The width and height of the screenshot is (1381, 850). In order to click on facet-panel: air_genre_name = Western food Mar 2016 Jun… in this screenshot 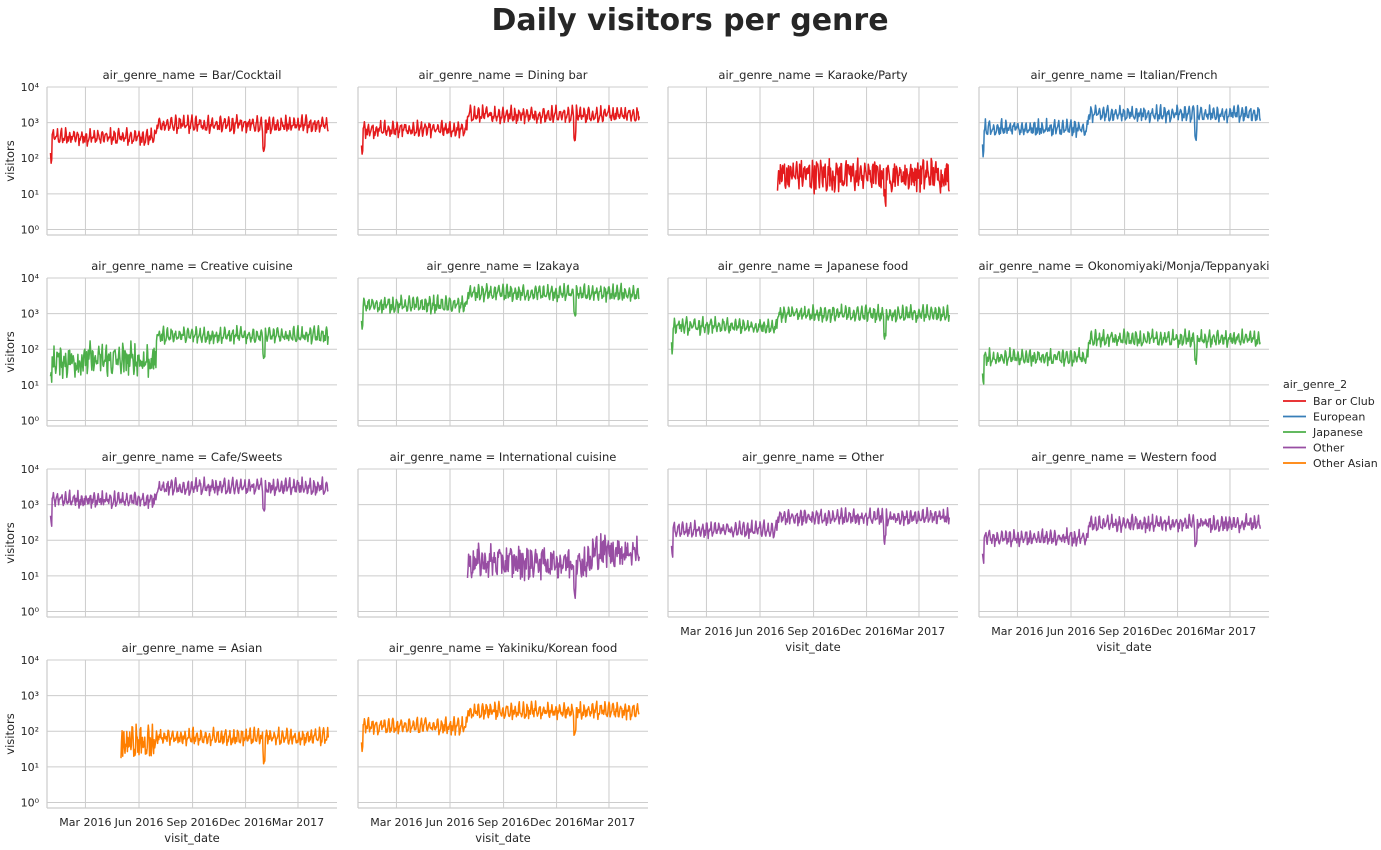, I will do `click(1123, 552)`.